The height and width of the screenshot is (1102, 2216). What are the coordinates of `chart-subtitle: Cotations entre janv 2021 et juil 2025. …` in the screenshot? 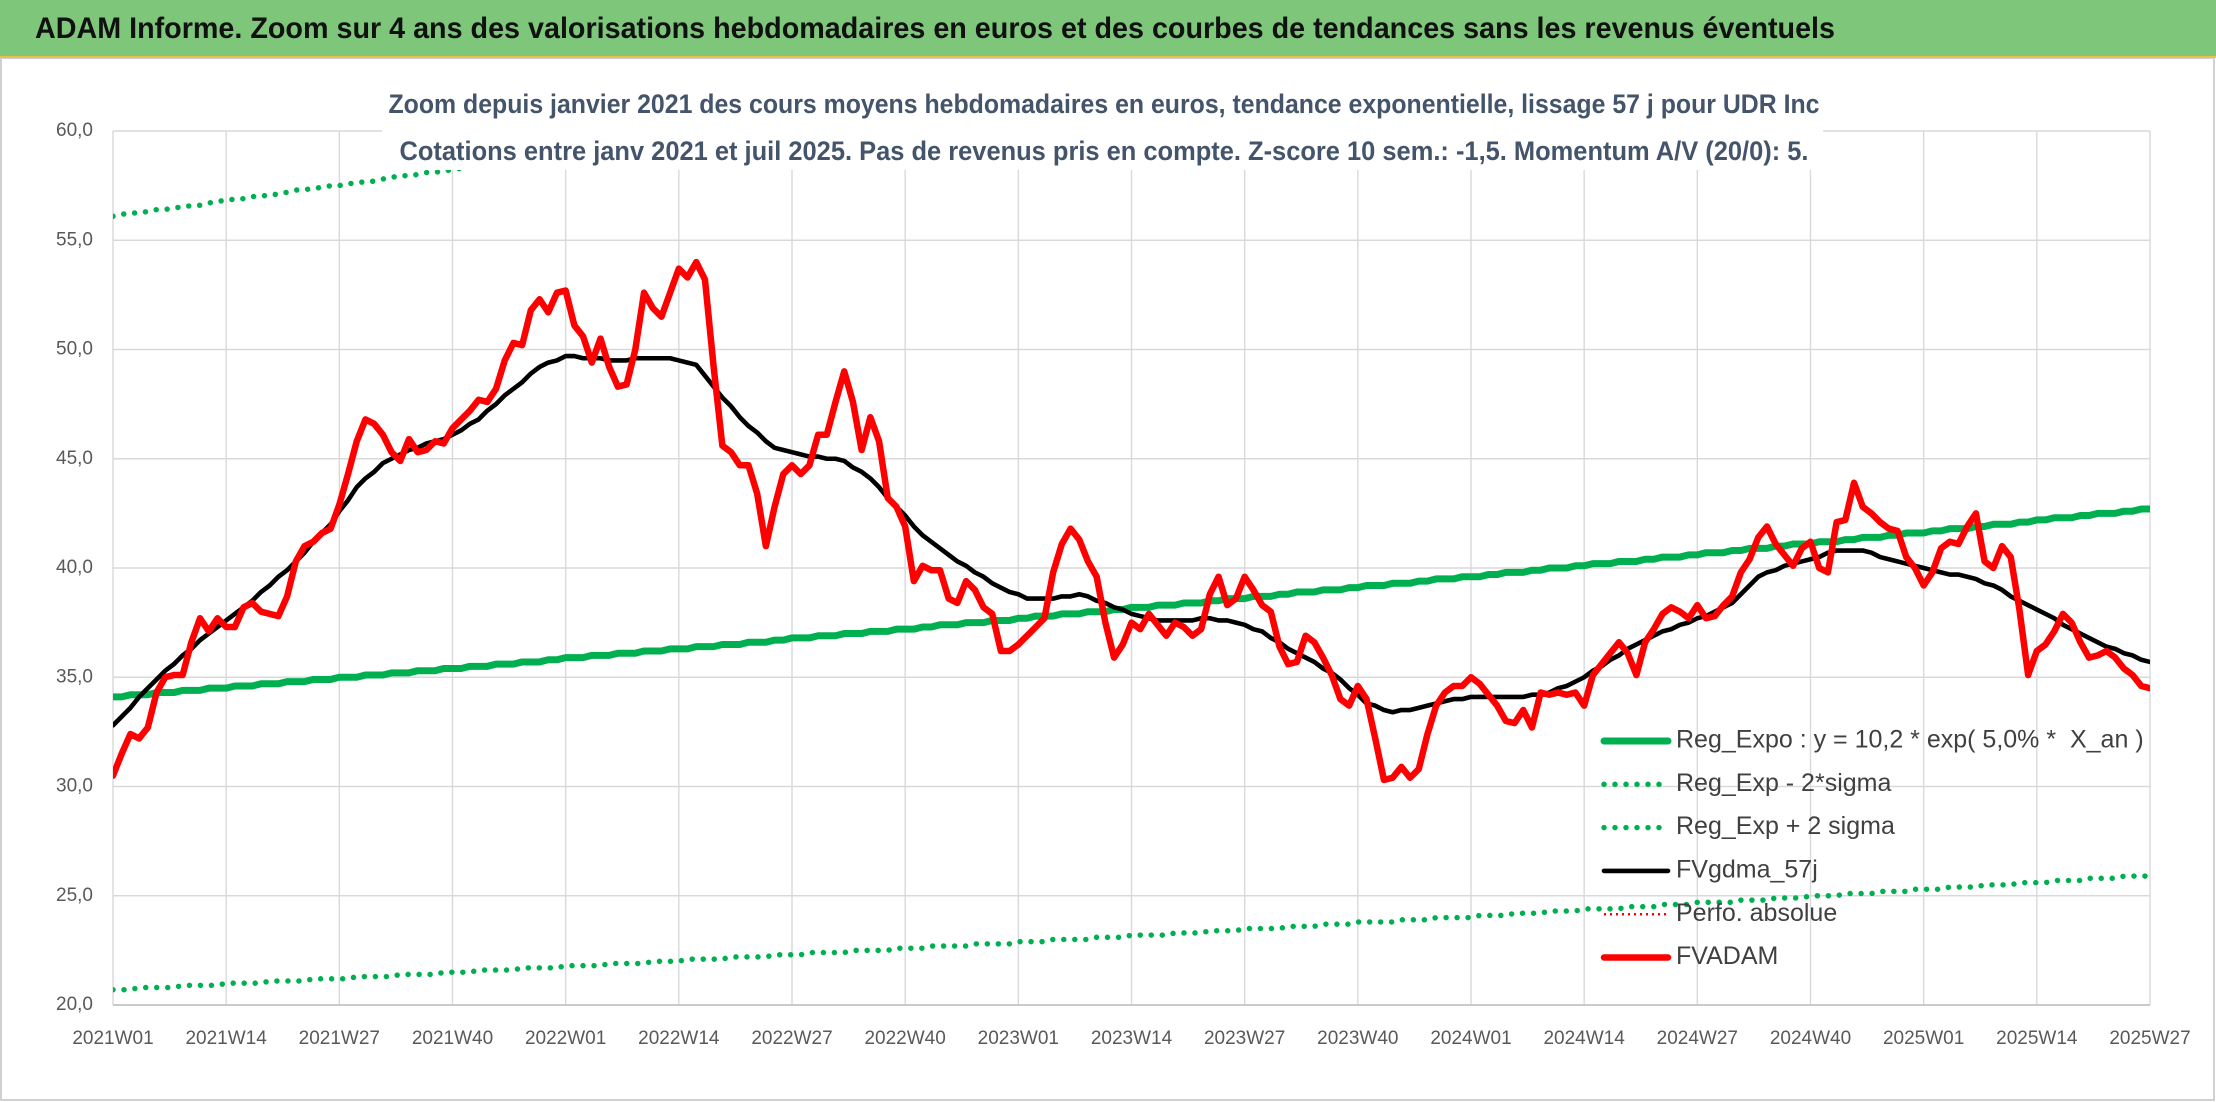 It's located at (1104, 151).